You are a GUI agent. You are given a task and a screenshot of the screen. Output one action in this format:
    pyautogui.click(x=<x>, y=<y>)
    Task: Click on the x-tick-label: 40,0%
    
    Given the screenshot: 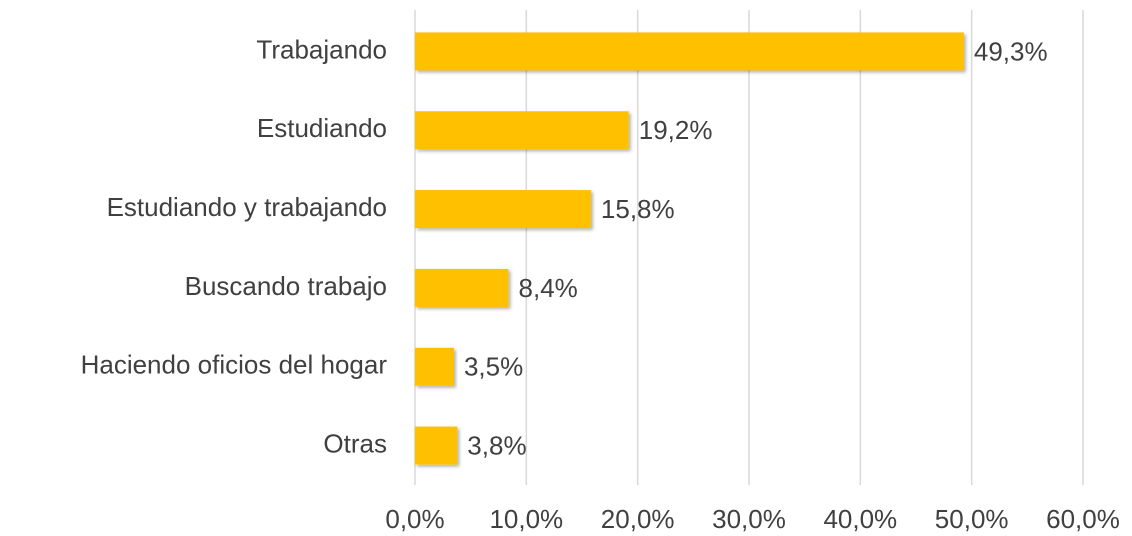 What is the action you would take?
    pyautogui.click(x=860, y=519)
    